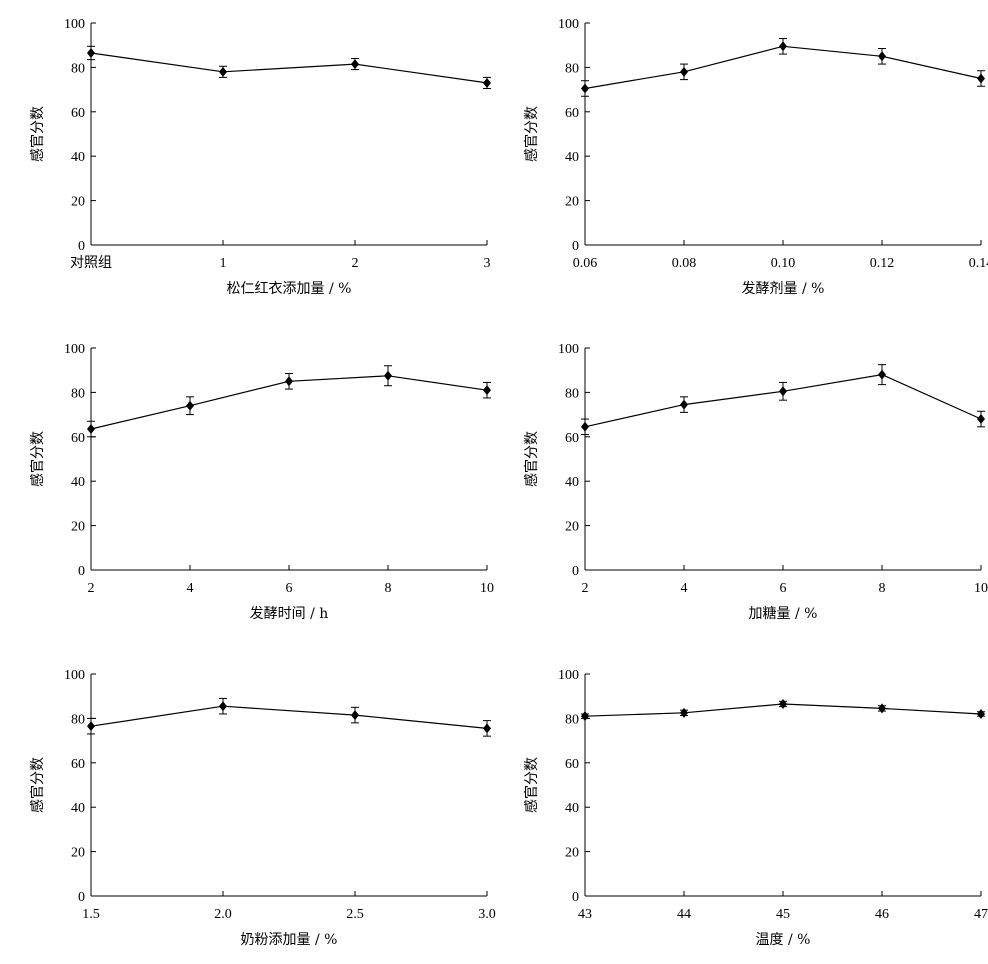  What do you see at coordinates (487, 263) in the screenshot?
I see `x-tick-label: 3` at bounding box center [487, 263].